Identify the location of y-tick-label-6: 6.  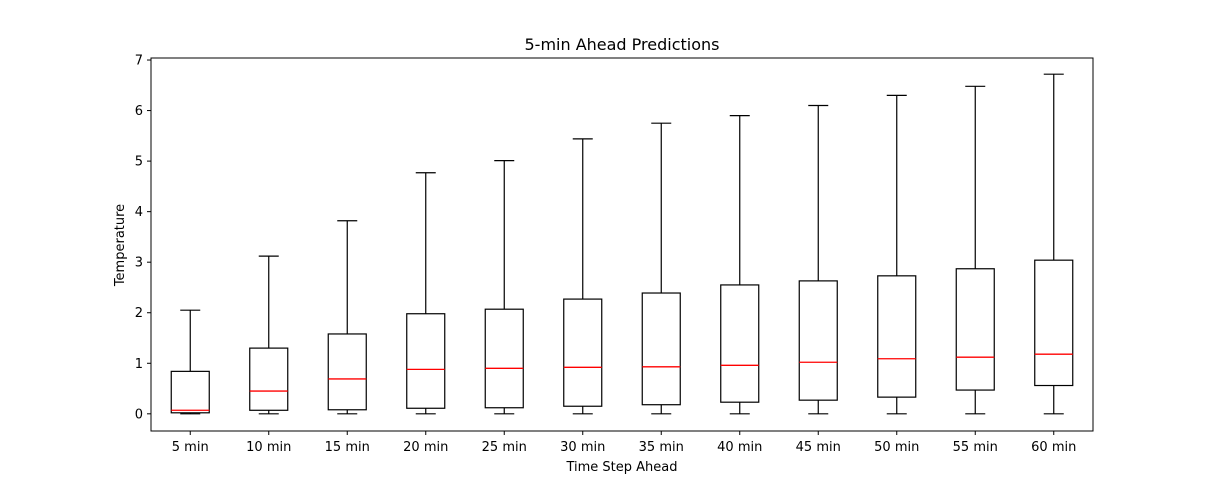
(139, 111).